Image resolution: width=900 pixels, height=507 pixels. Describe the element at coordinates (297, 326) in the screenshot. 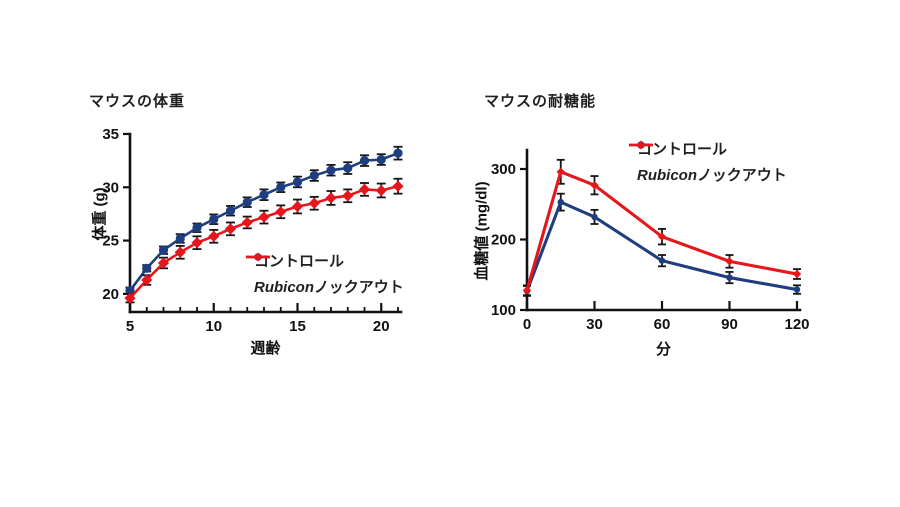

I see `svg-text: 15` at that location.